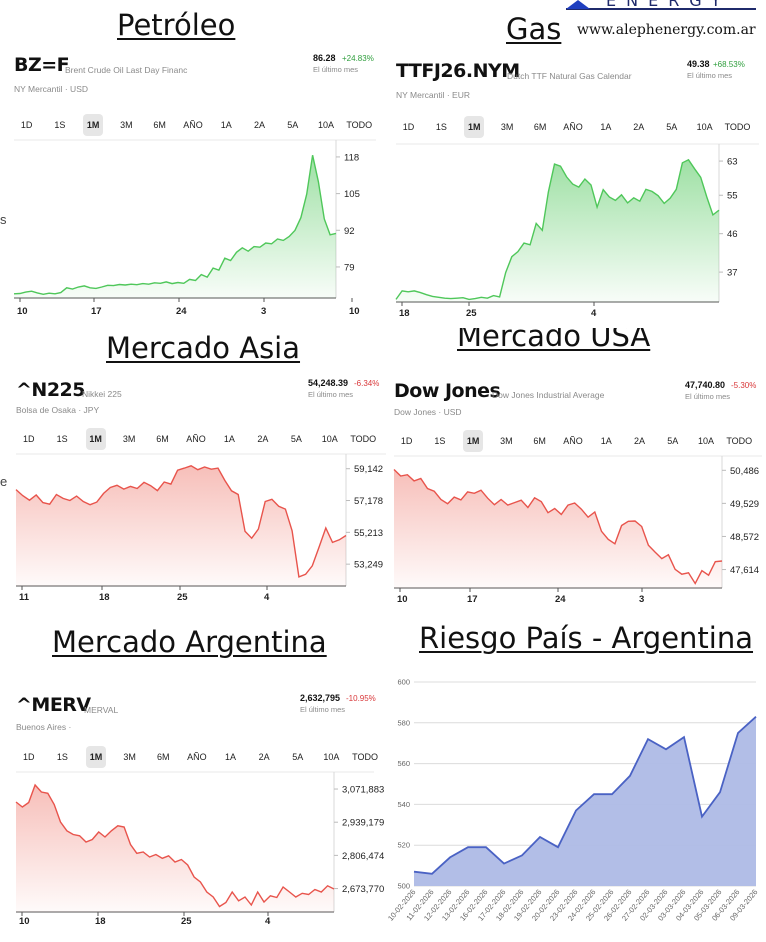 The width and height of the screenshot is (766, 942). I want to click on brand-url: www.alephenergy.com.ar, so click(666, 30).